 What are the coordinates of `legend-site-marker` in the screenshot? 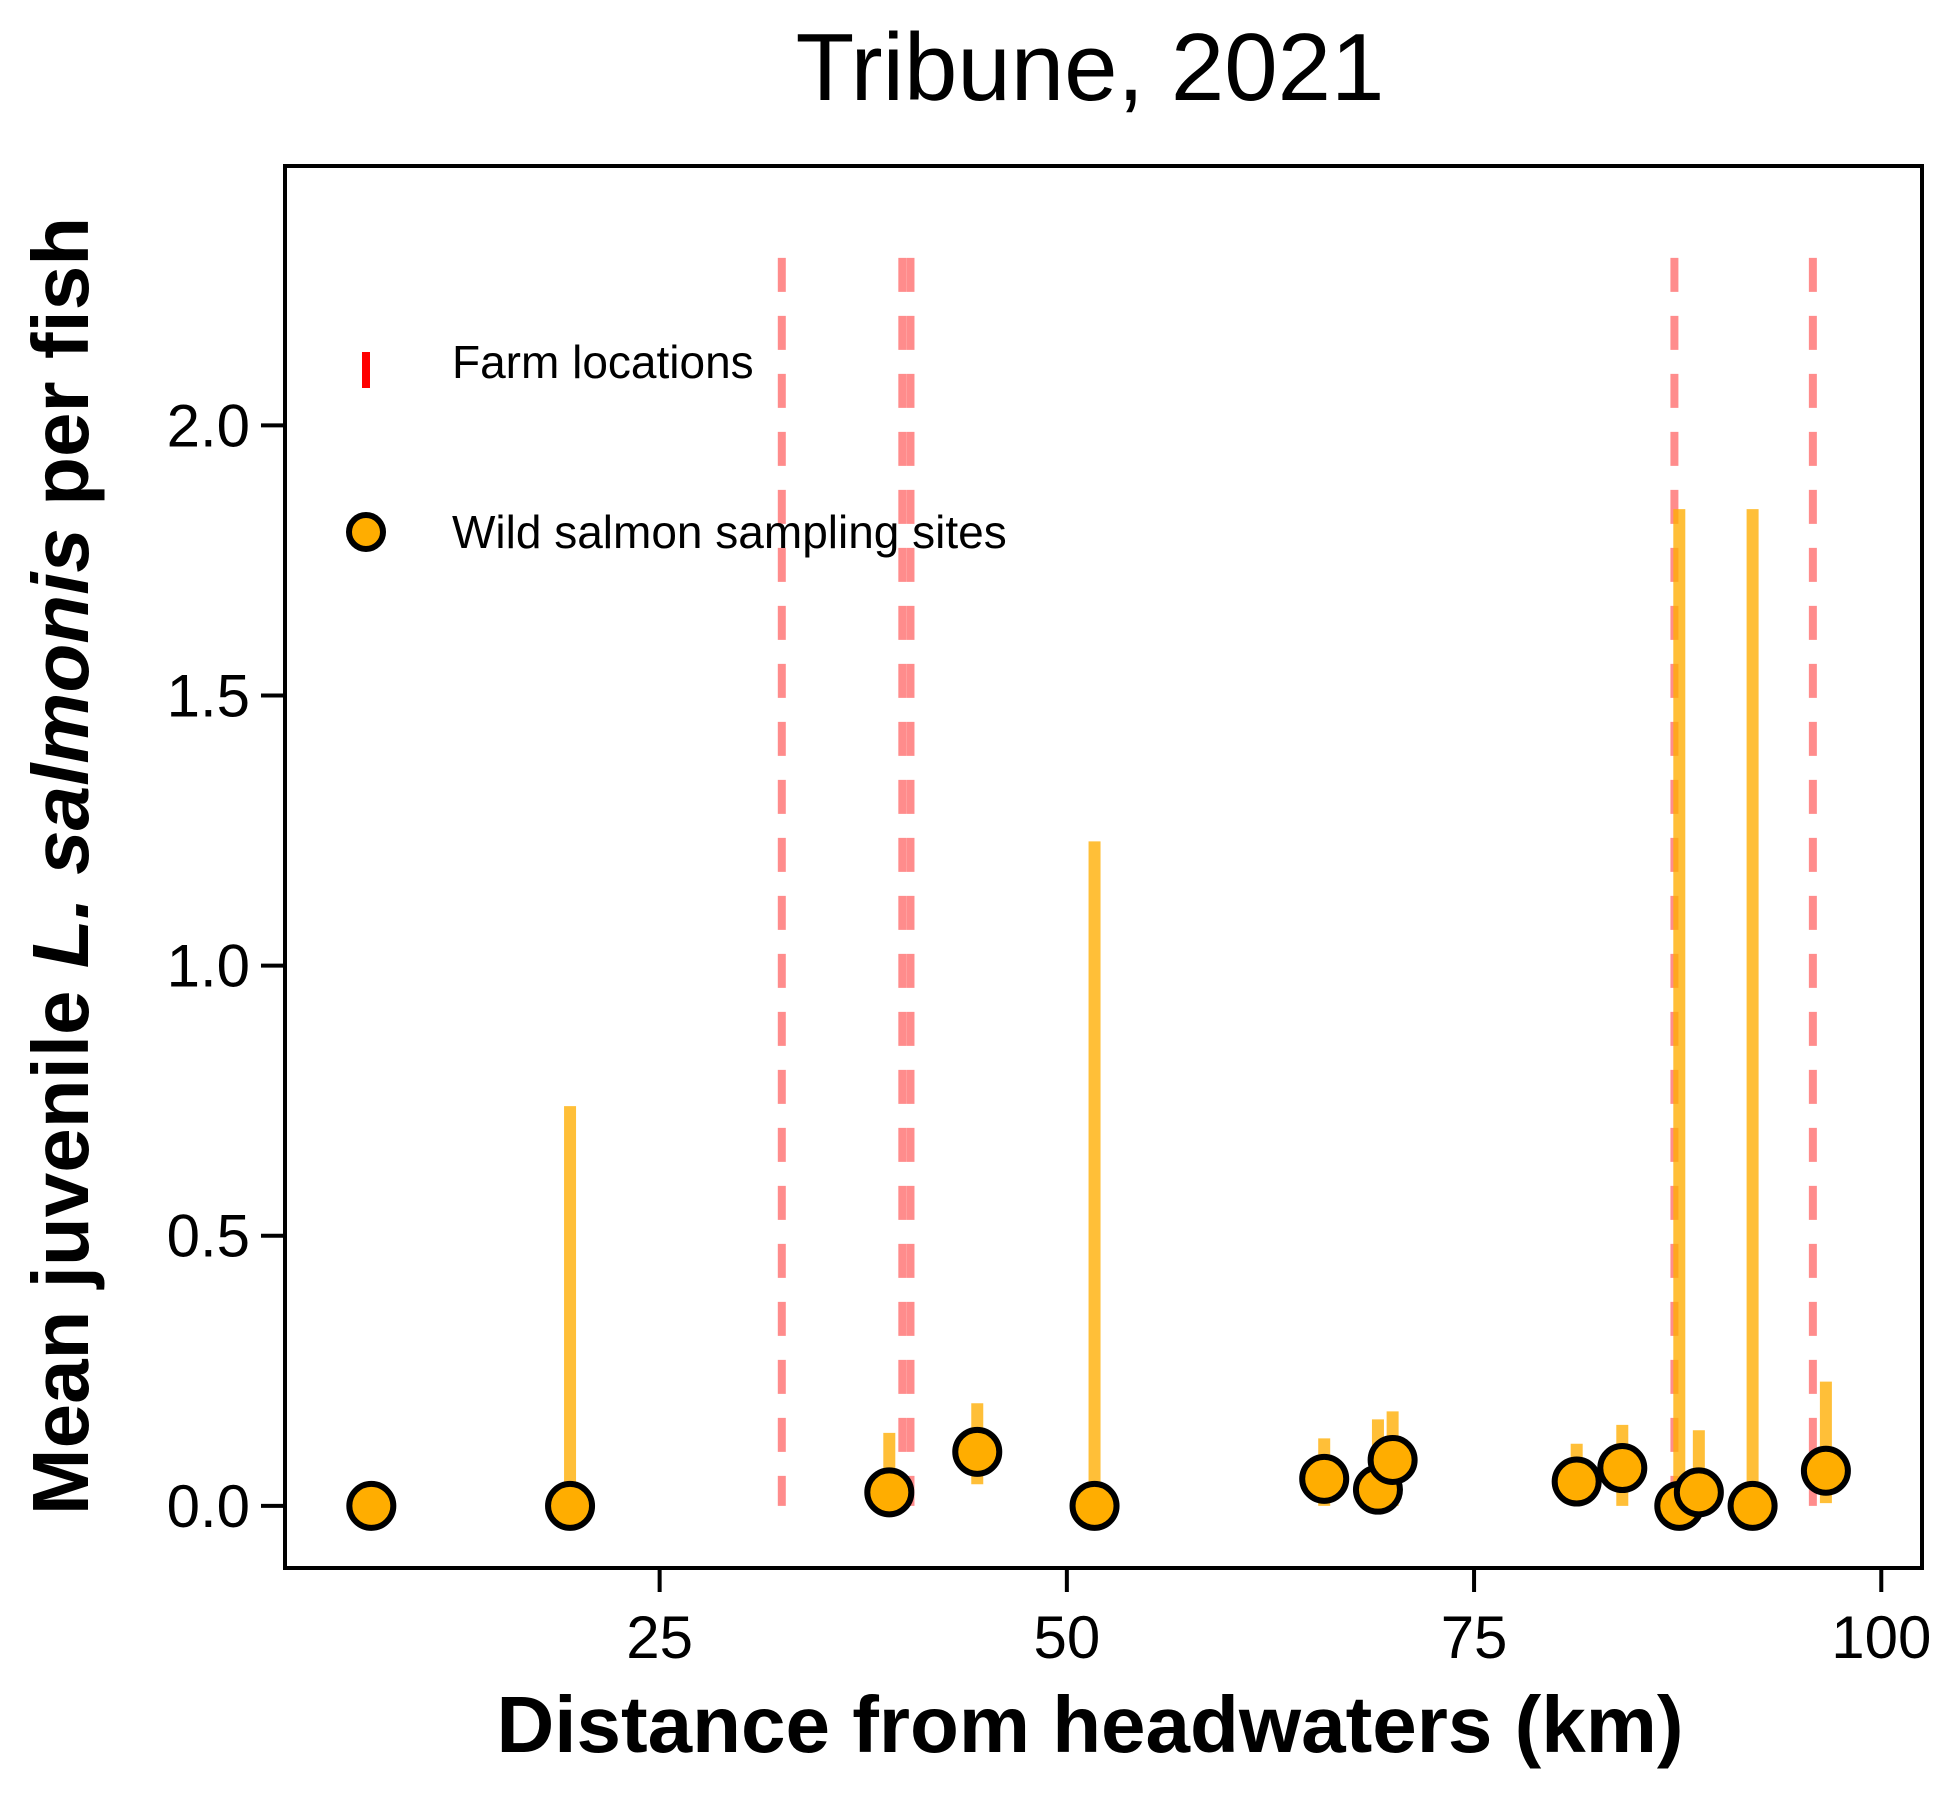 It's located at (366, 532).